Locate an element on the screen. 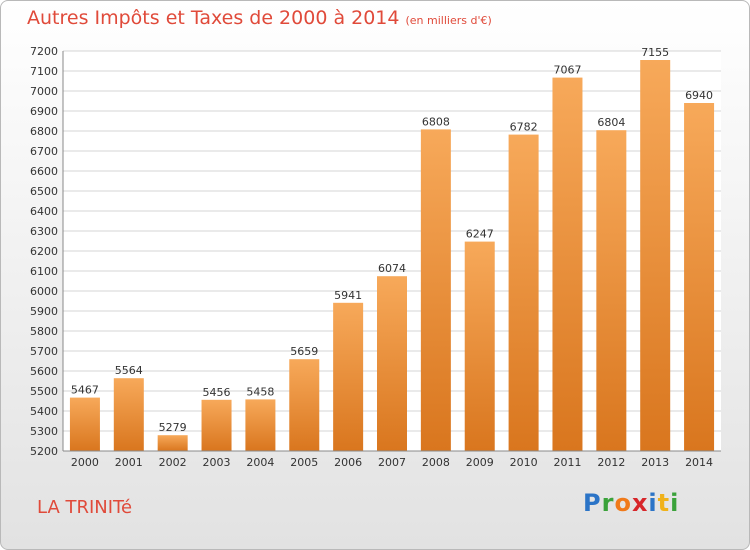 The height and width of the screenshot is (550, 750). y-tick-label: 6900 is located at coordinates (44, 111).